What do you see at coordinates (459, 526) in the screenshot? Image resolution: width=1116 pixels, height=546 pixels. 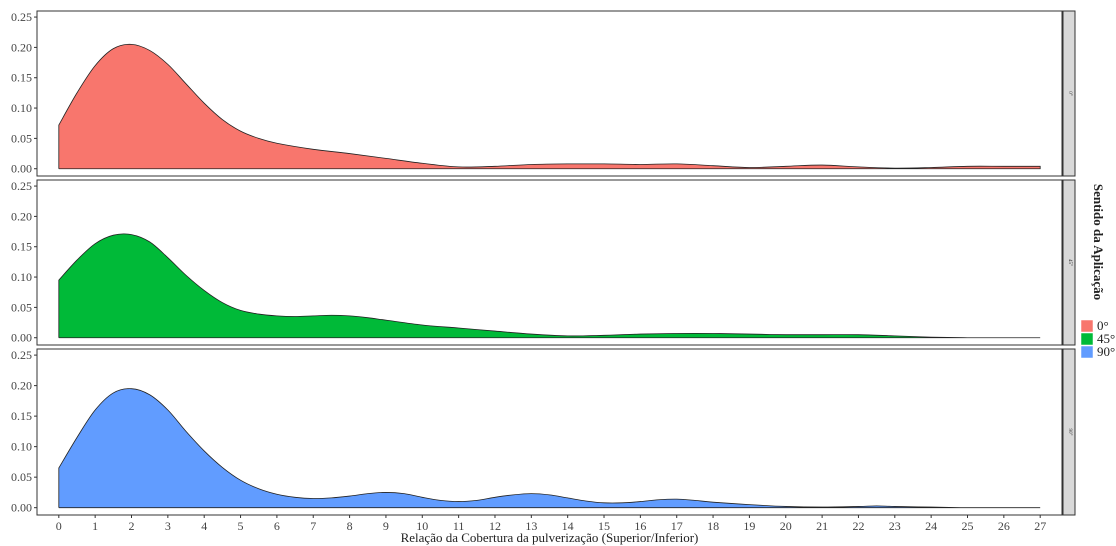 I see `x-tick-label: 11` at bounding box center [459, 526].